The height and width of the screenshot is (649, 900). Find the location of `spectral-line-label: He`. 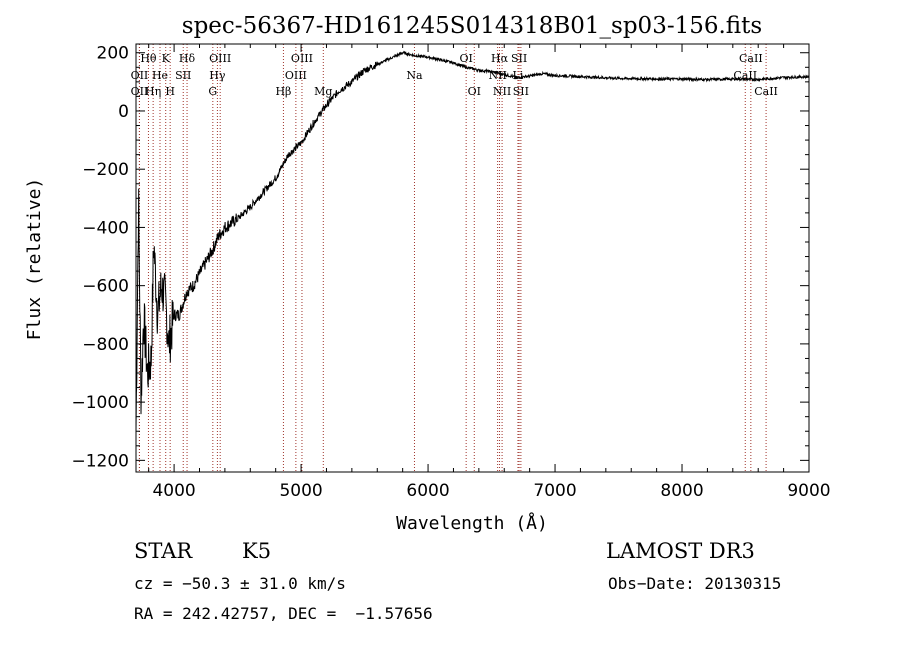

spectral-line-label: He is located at coordinates (160, 75).